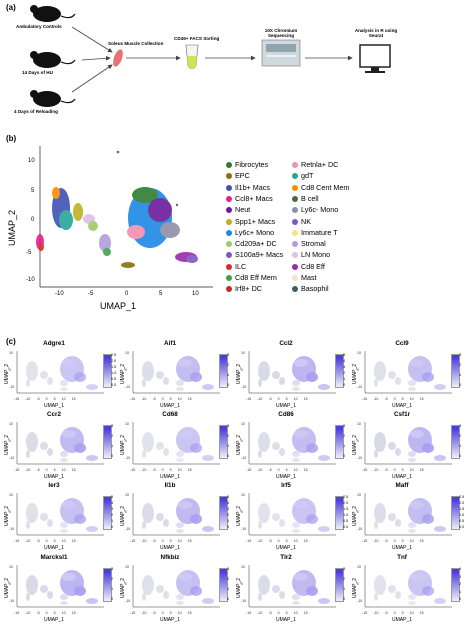  I want to click on umap-clusters, so click(117, 209).